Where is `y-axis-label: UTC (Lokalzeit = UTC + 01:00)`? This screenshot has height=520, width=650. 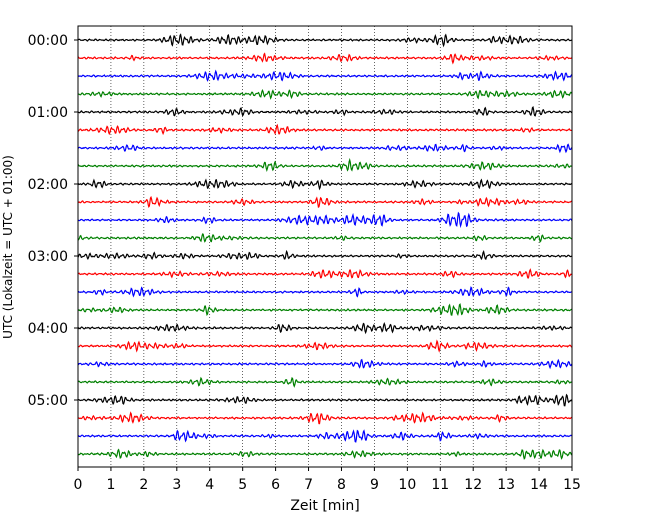 y-axis-label: UTC (Lokalzeit = UTC + 01:00) is located at coordinates (8, 247).